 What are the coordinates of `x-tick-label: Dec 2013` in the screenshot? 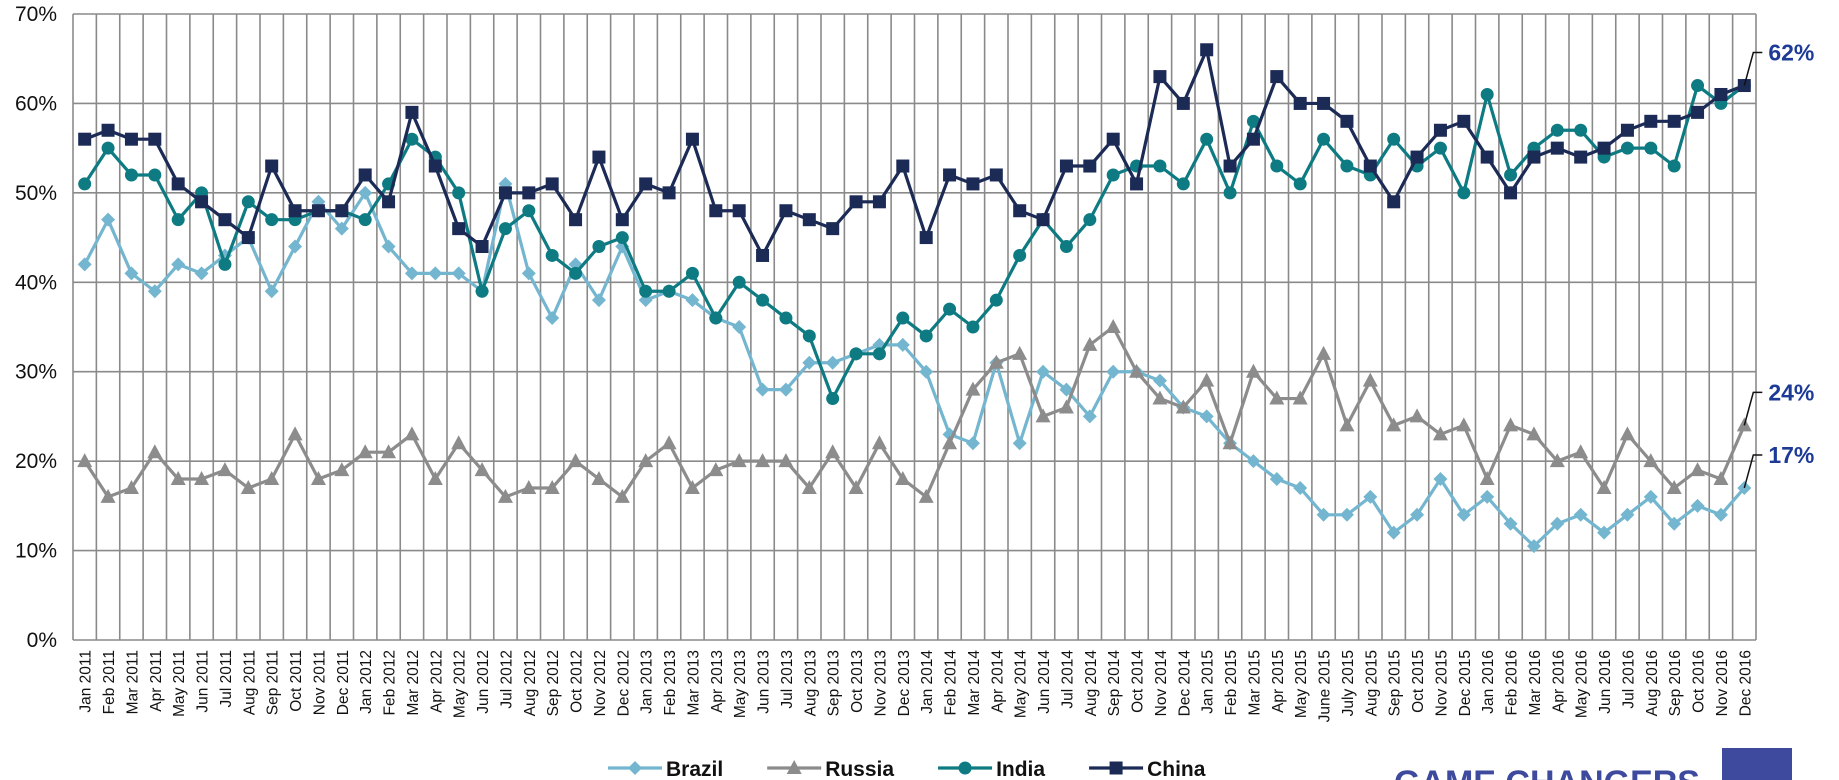 It's located at (904, 683).